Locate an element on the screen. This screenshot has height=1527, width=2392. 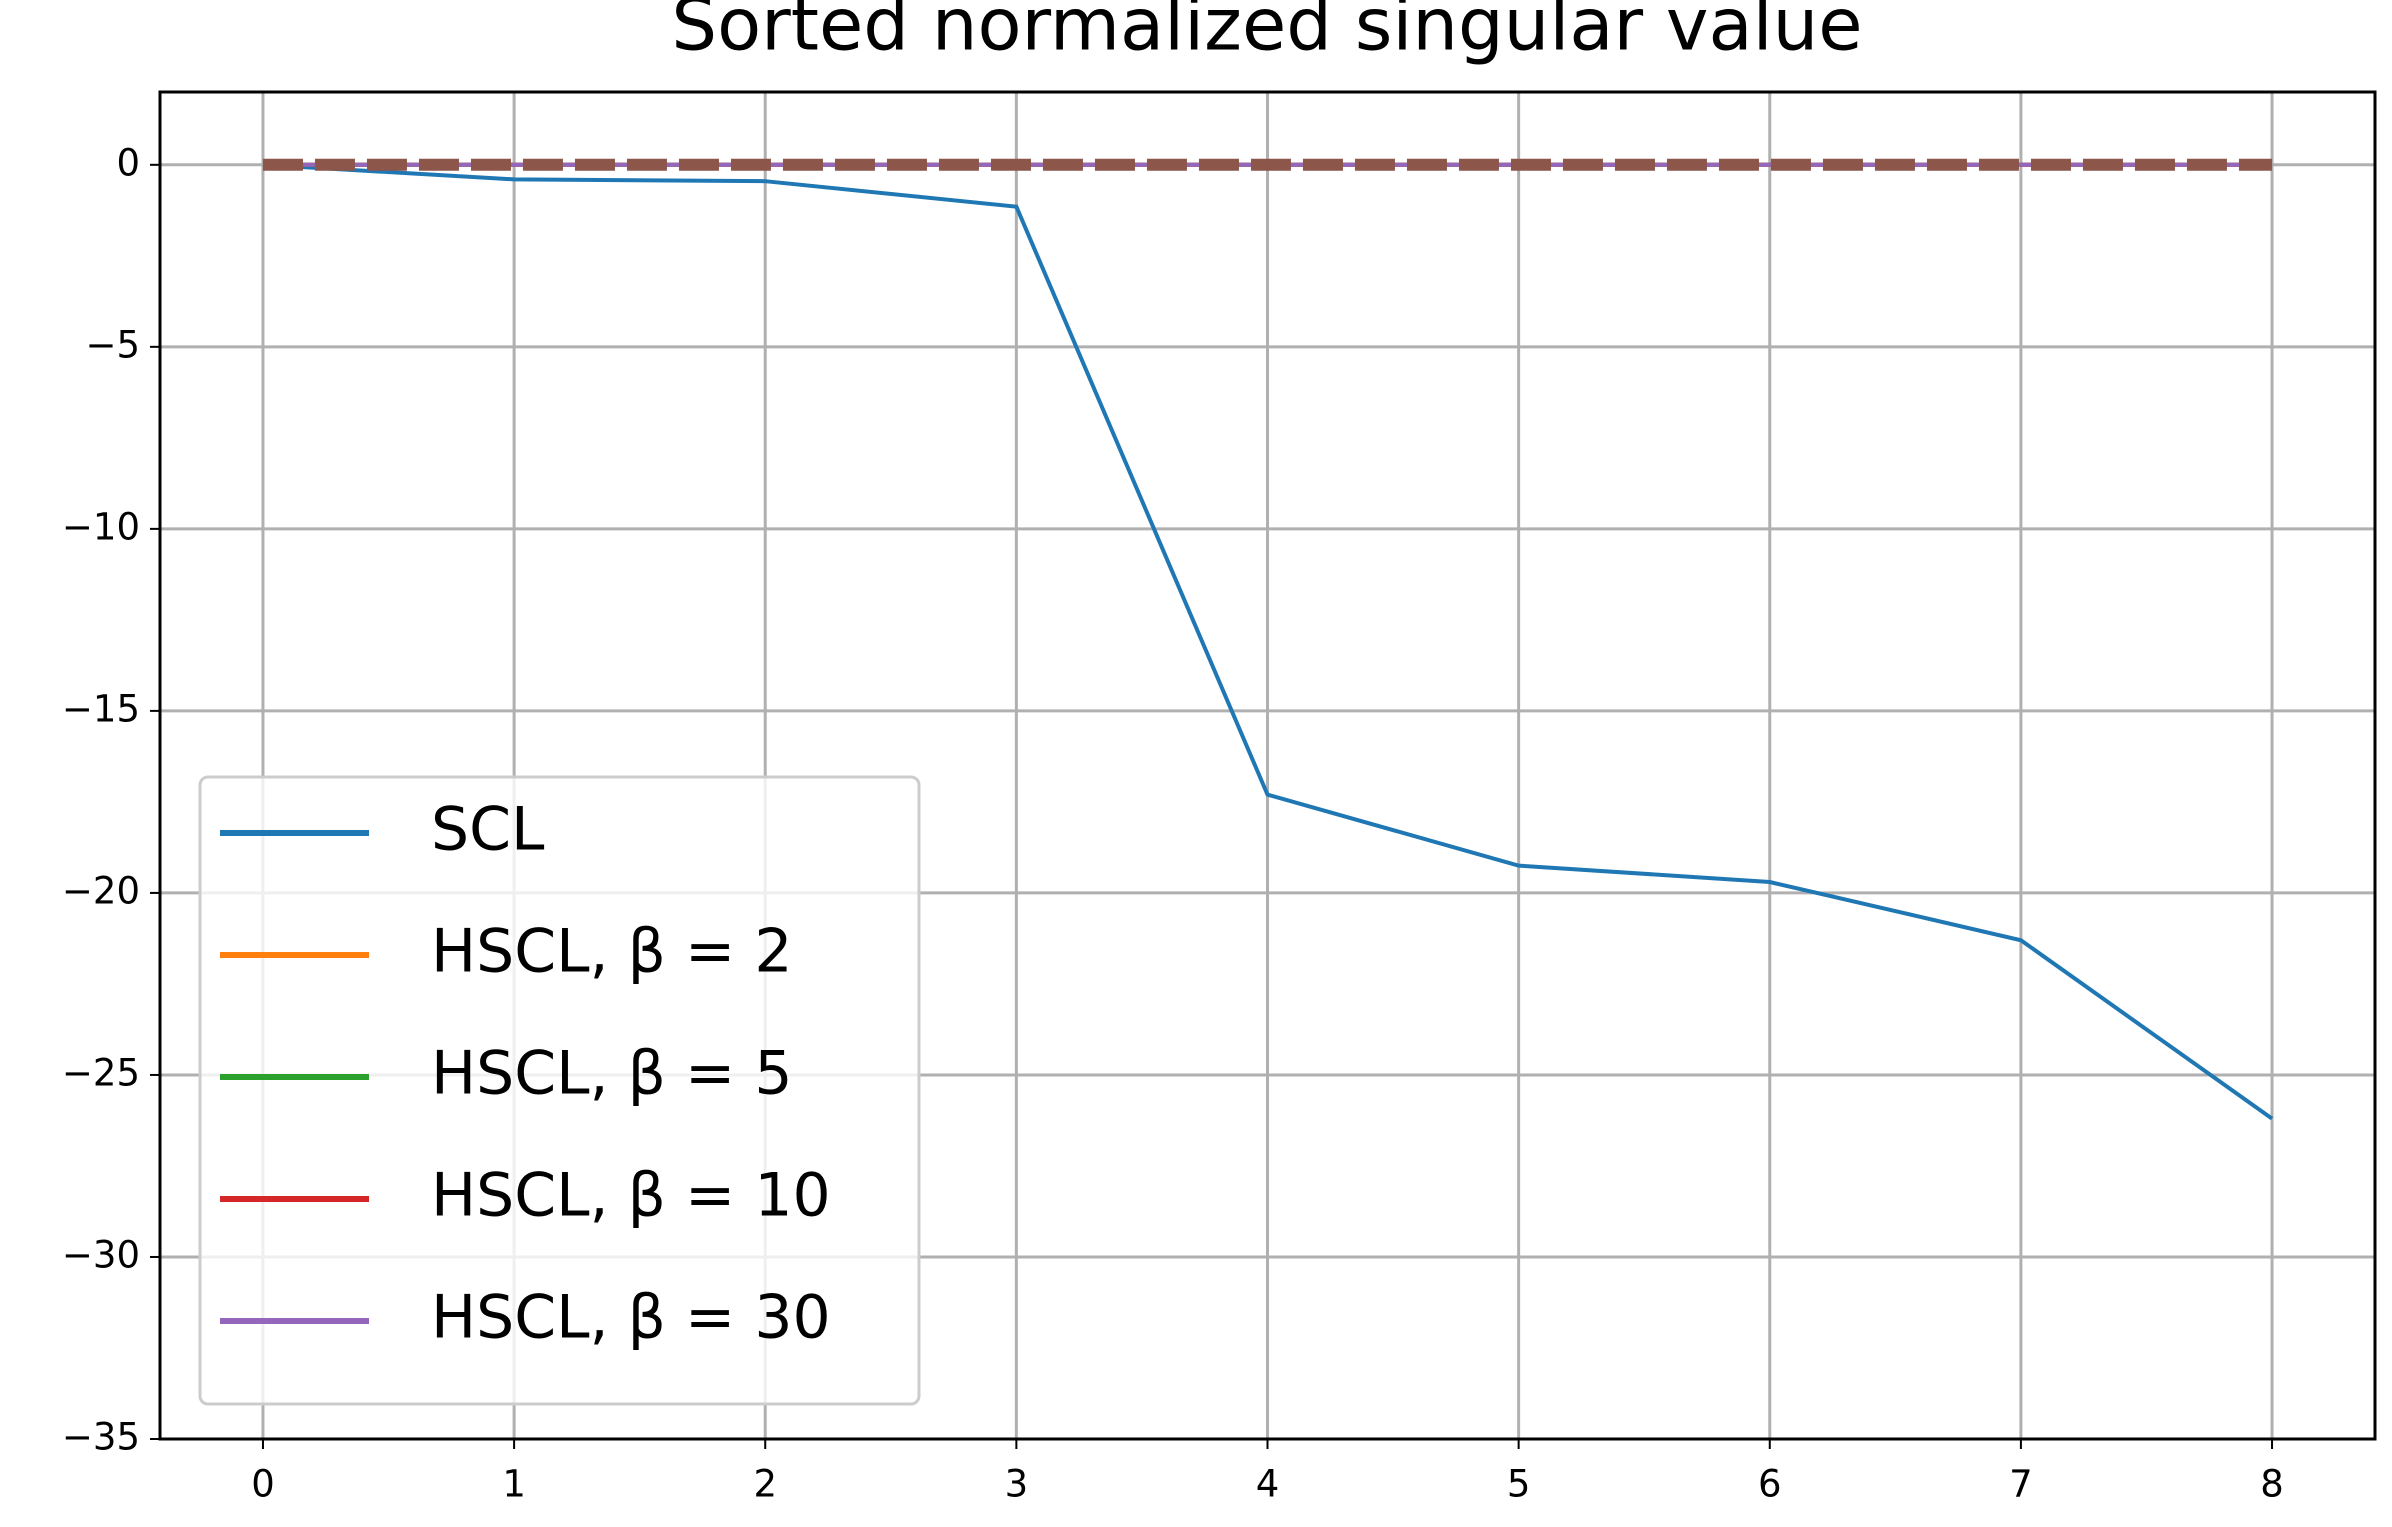
legend-label: HSCL, β = 2 is located at coordinates (612, 952).